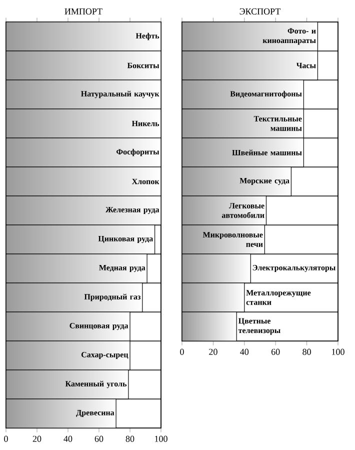 The height and width of the screenshot is (450, 355). I want to click on y-tick-label: Сахар-сырец, so click(104, 356).